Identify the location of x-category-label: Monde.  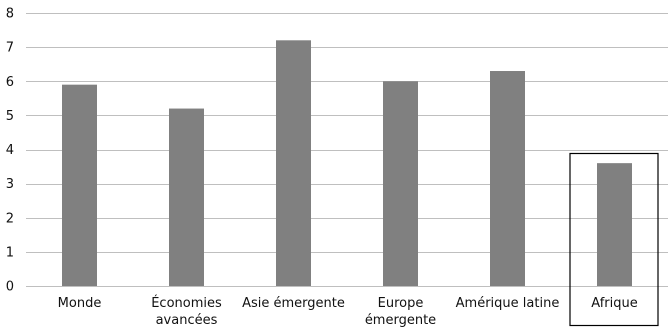
(80, 303).